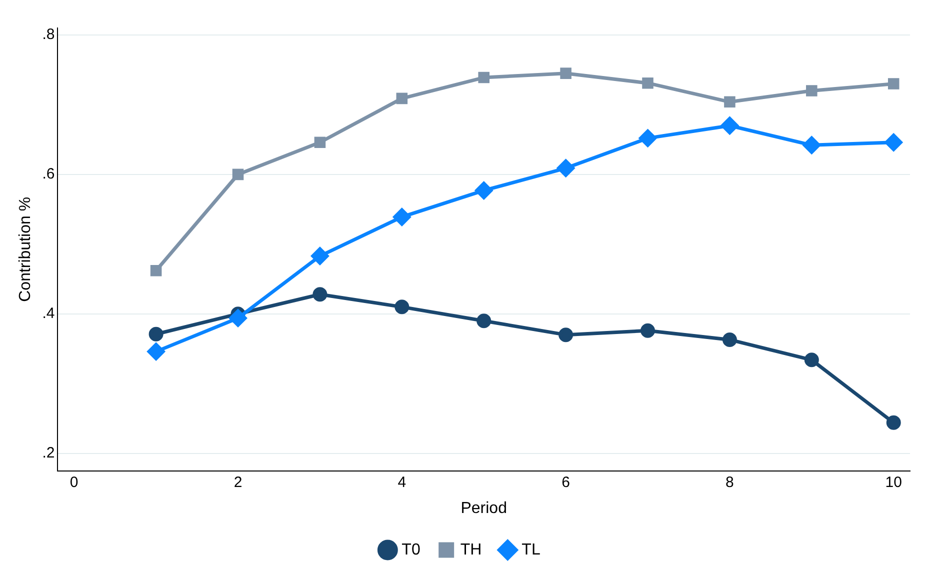 This screenshot has height=579, width=934. Describe the element at coordinates (893, 482) in the screenshot. I see `x-tick-label: 10` at that location.